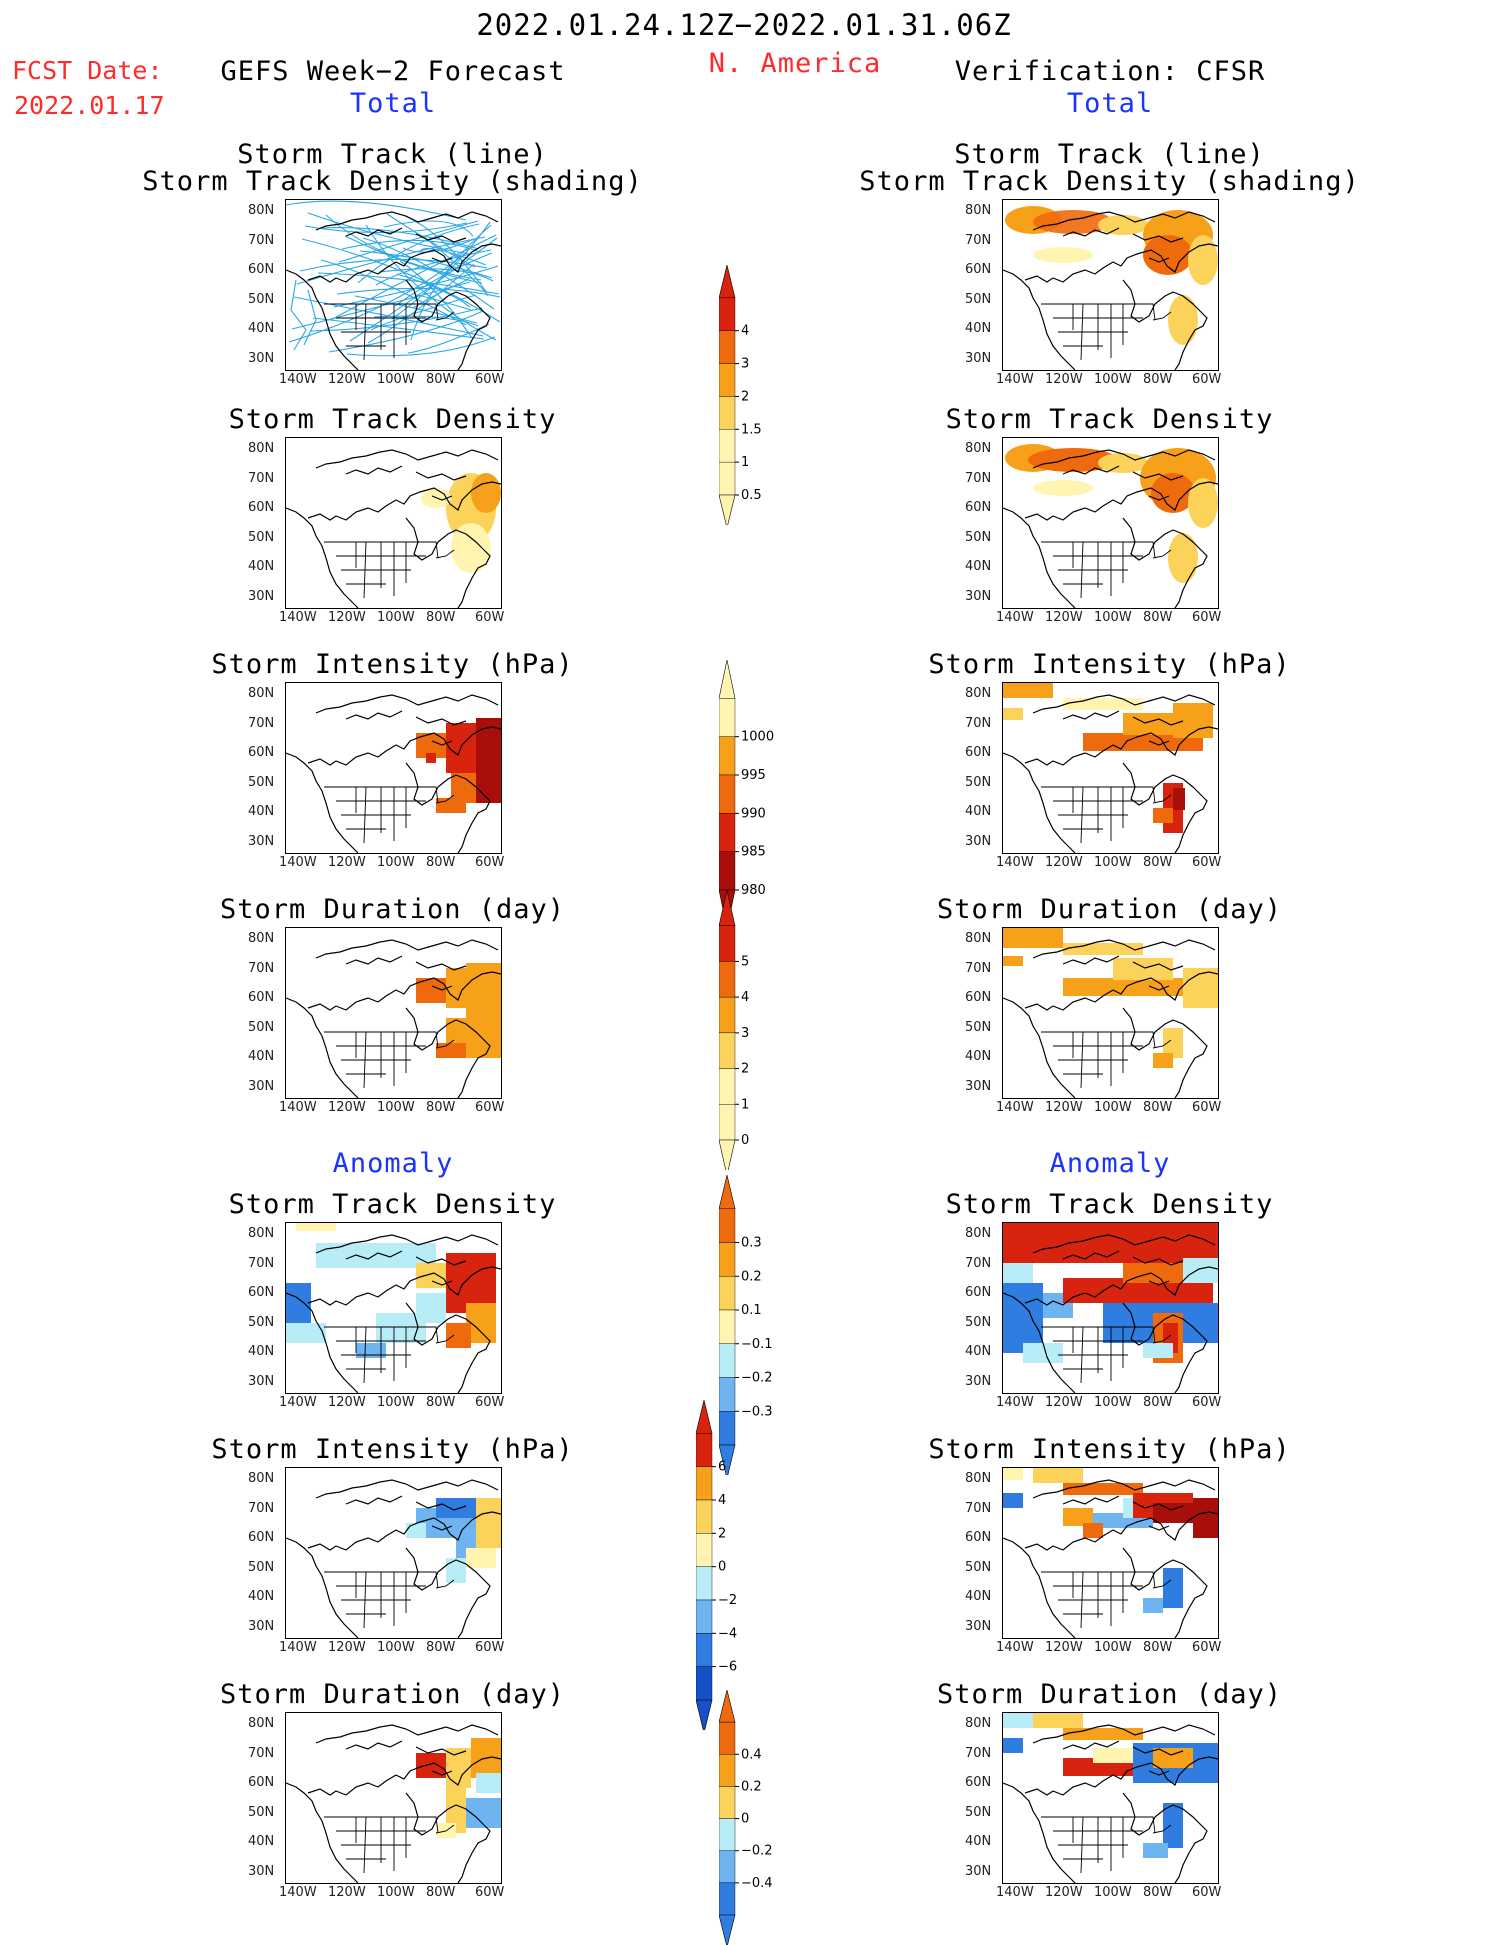  What do you see at coordinates (89, 105) in the screenshot?
I see `fcst-date-value: 2022.01.17` at bounding box center [89, 105].